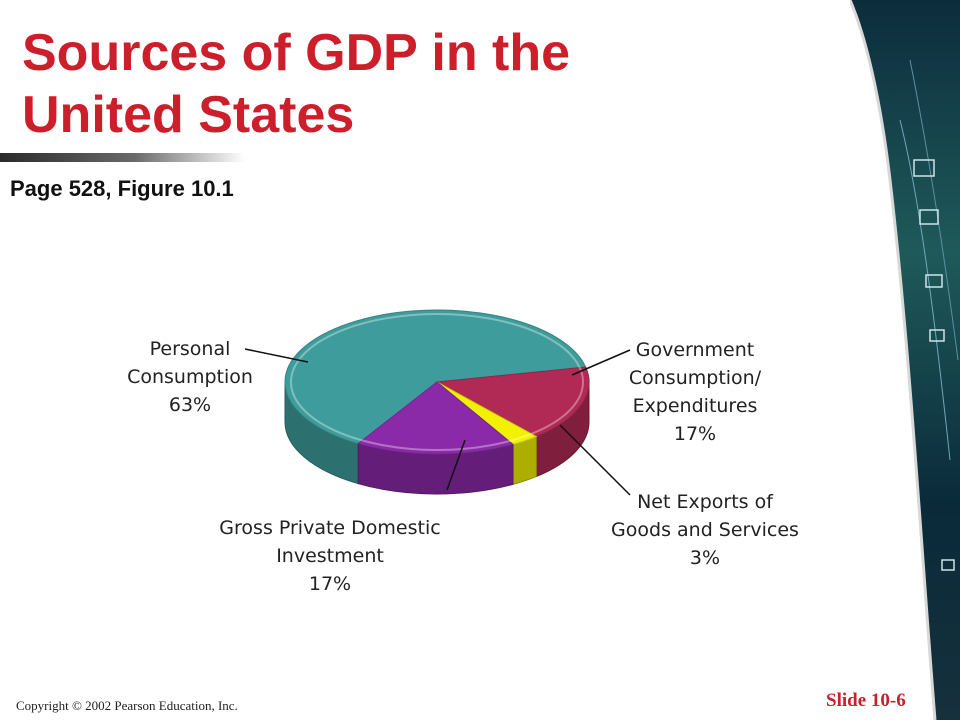 This screenshot has height=720, width=960. What do you see at coordinates (695, 392) in the screenshot?
I see `slice-label: Government Consumption/Expenditures 17%` at bounding box center [695, 392].